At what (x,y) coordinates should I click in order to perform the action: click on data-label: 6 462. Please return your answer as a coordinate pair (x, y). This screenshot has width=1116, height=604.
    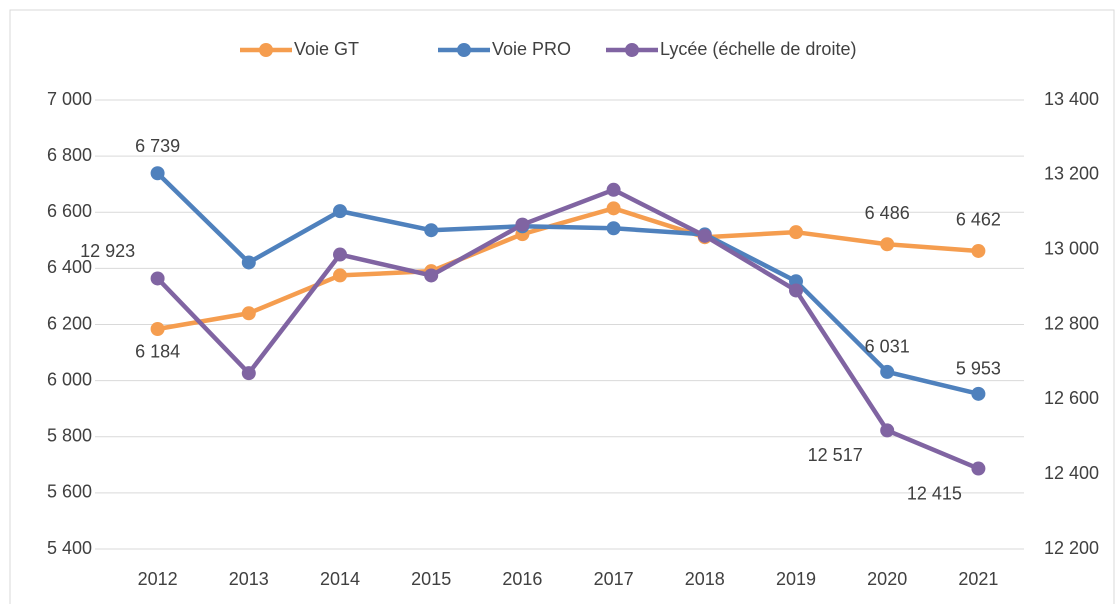
    Looking at the image, I should click on (978, 220).